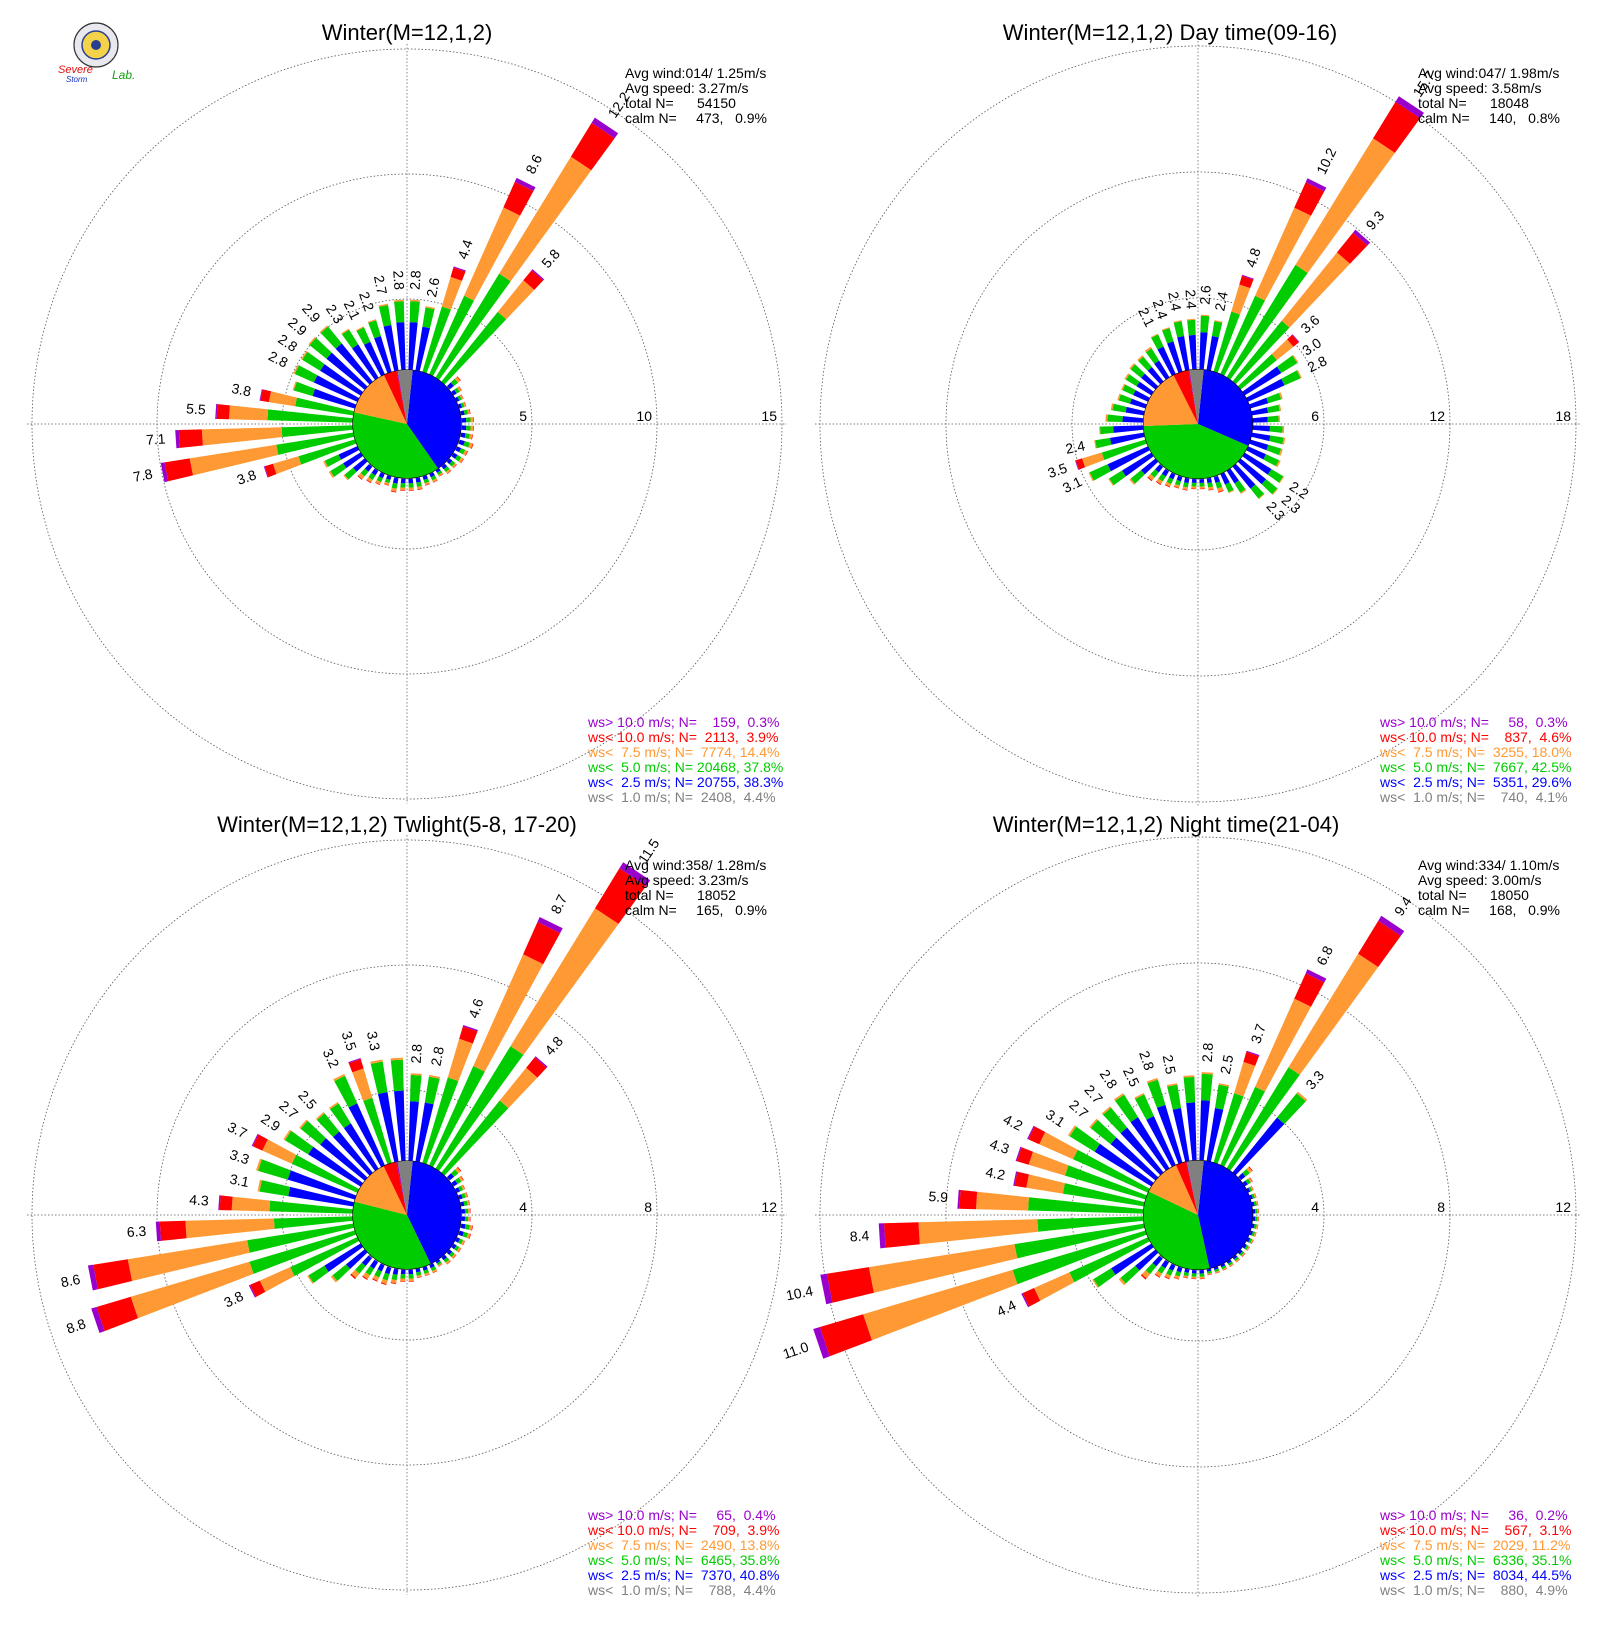 This screenshot has width=1620, height=1645. What do you see at coordinates (1375, 219) in the screenshot?
I see `bar-label: 9.3` at bounding box center [1375, 219].